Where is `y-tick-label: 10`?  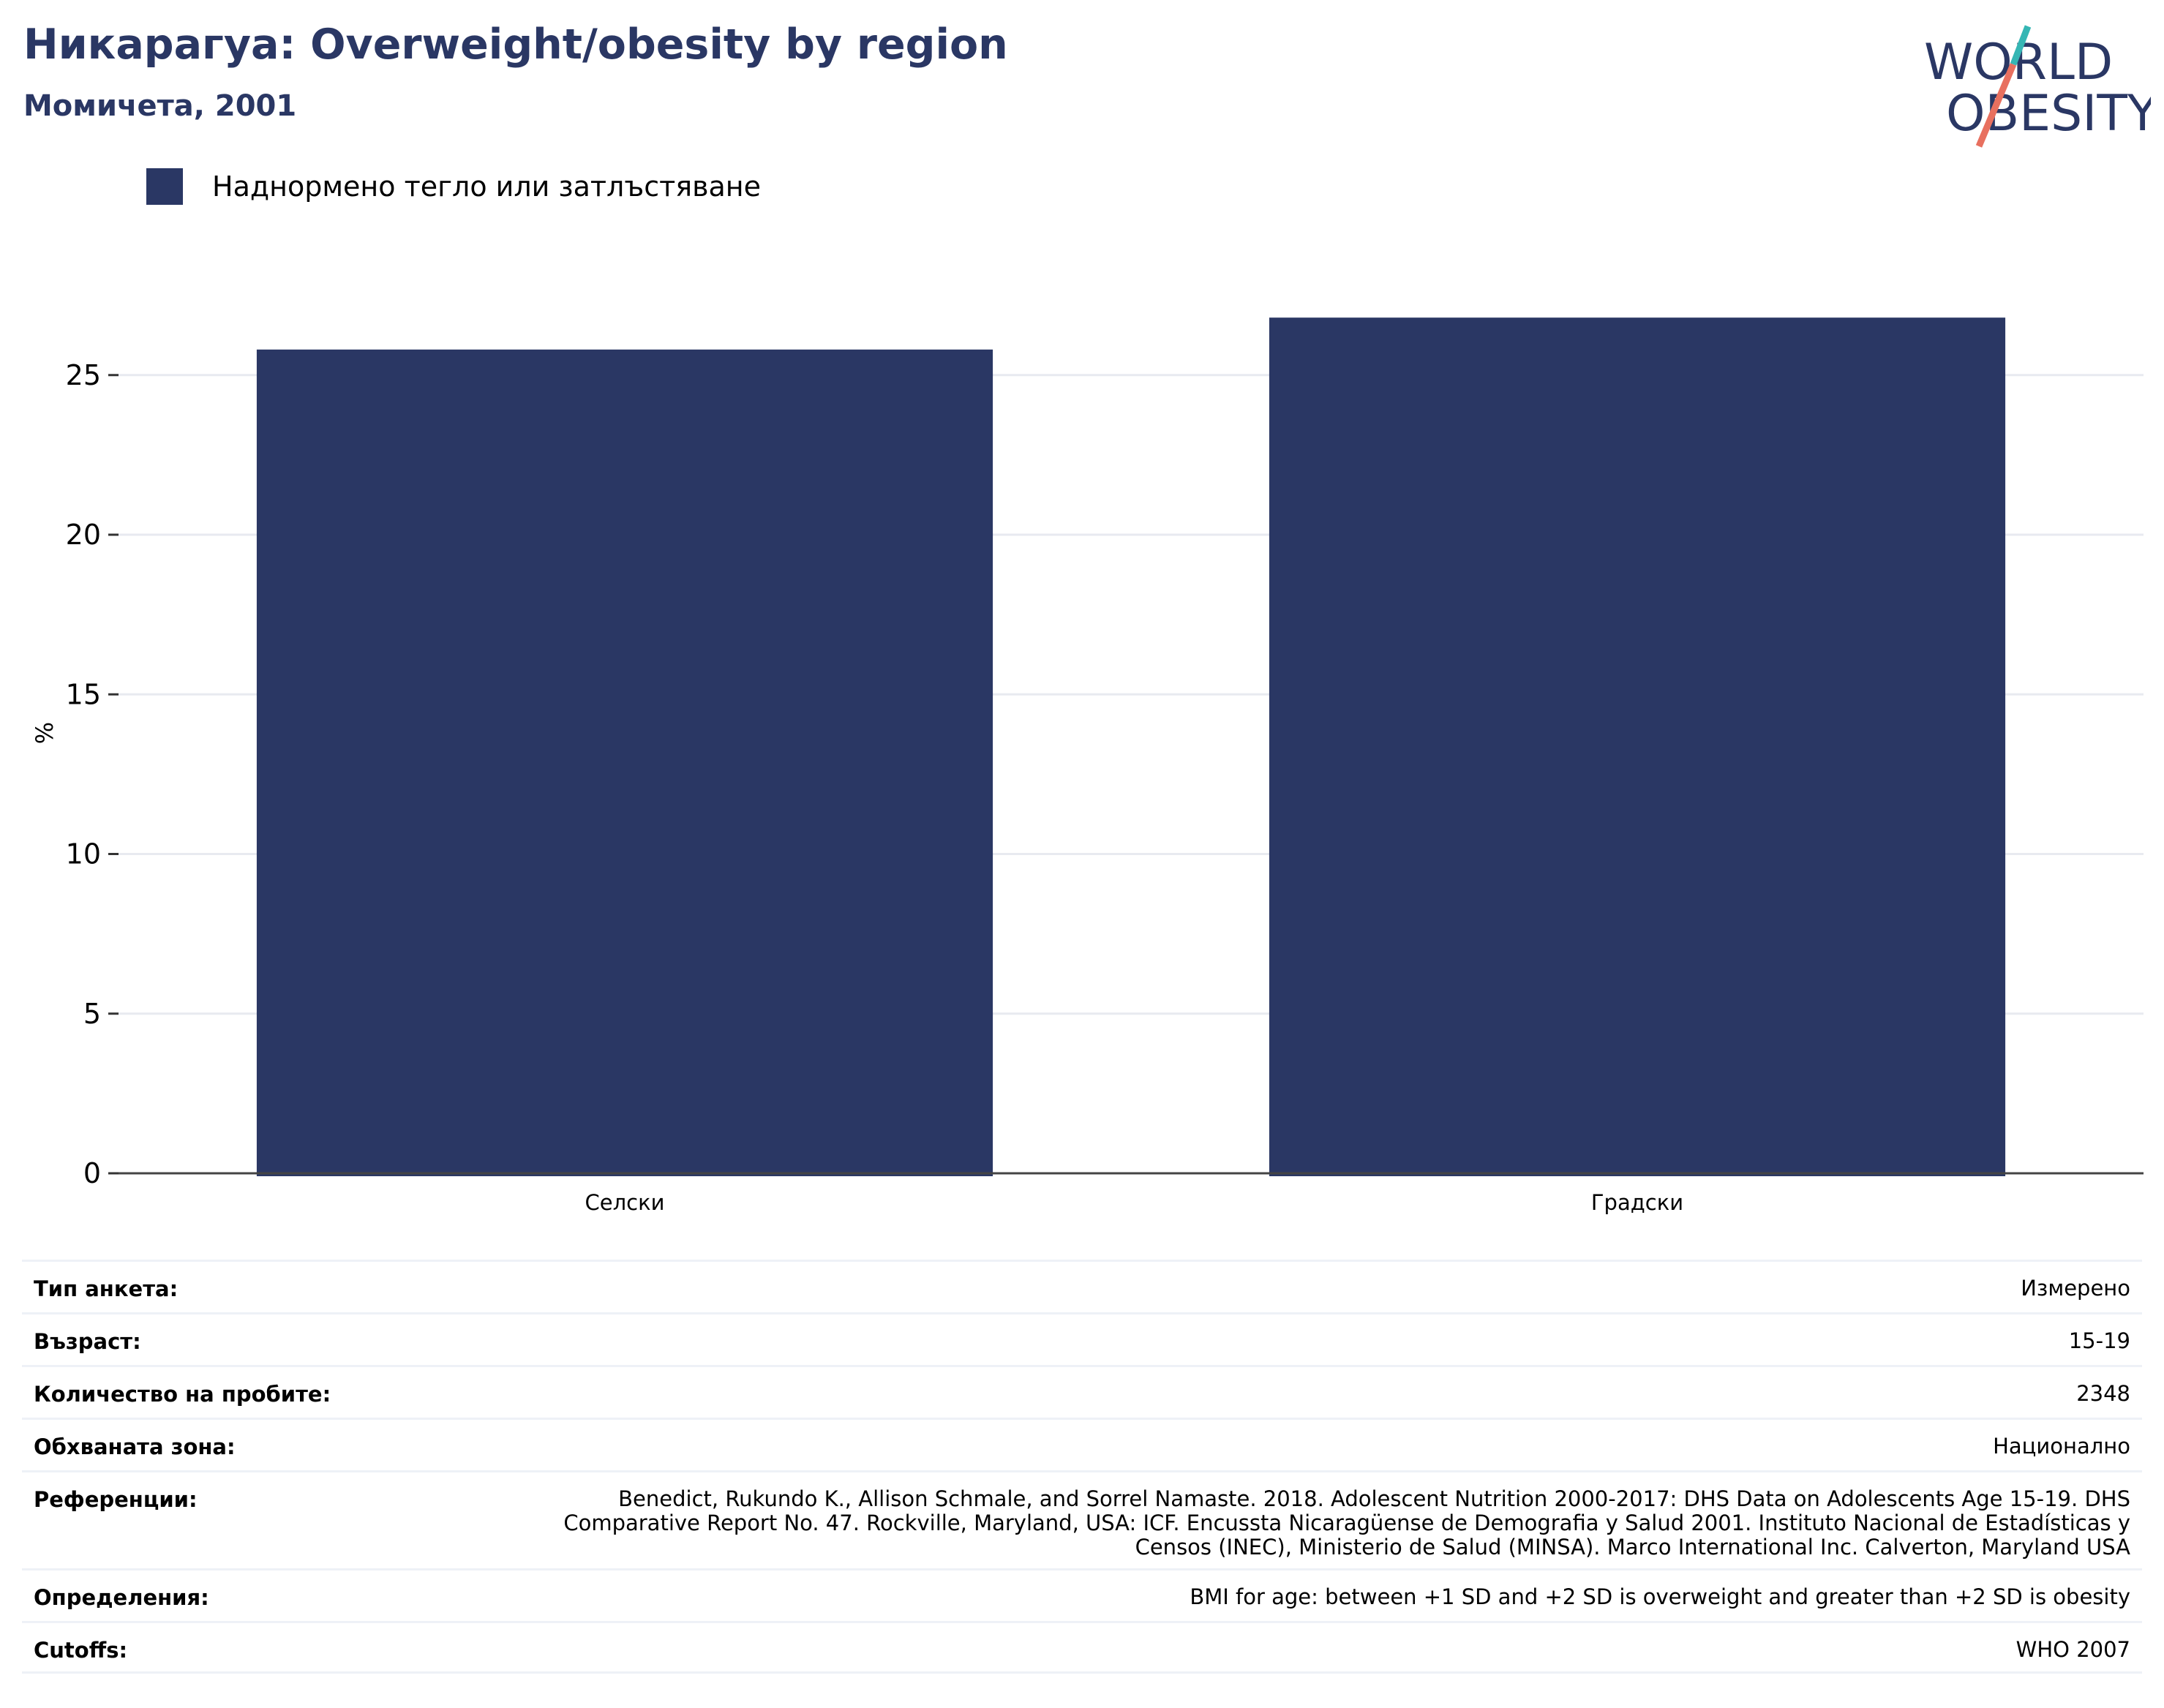 y-tick-label: 10 is located at coordinates (83, 854).